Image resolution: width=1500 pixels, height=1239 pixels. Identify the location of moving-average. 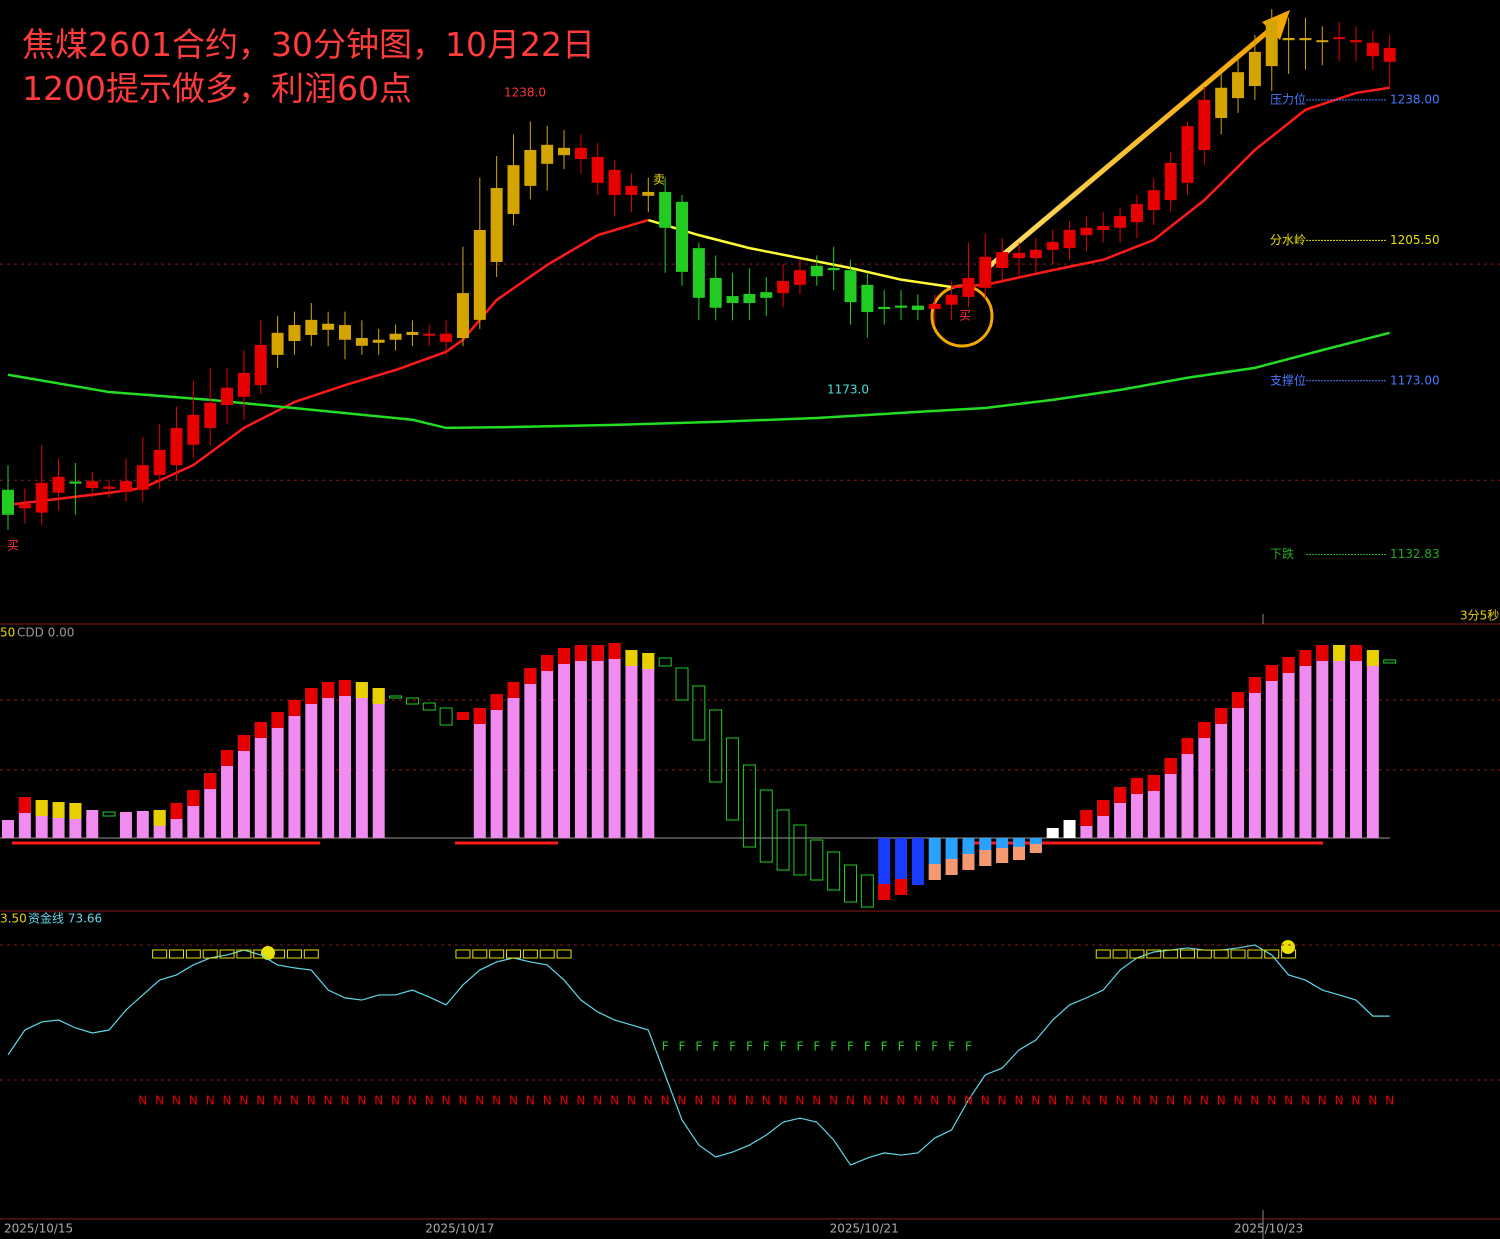
(799, 253).